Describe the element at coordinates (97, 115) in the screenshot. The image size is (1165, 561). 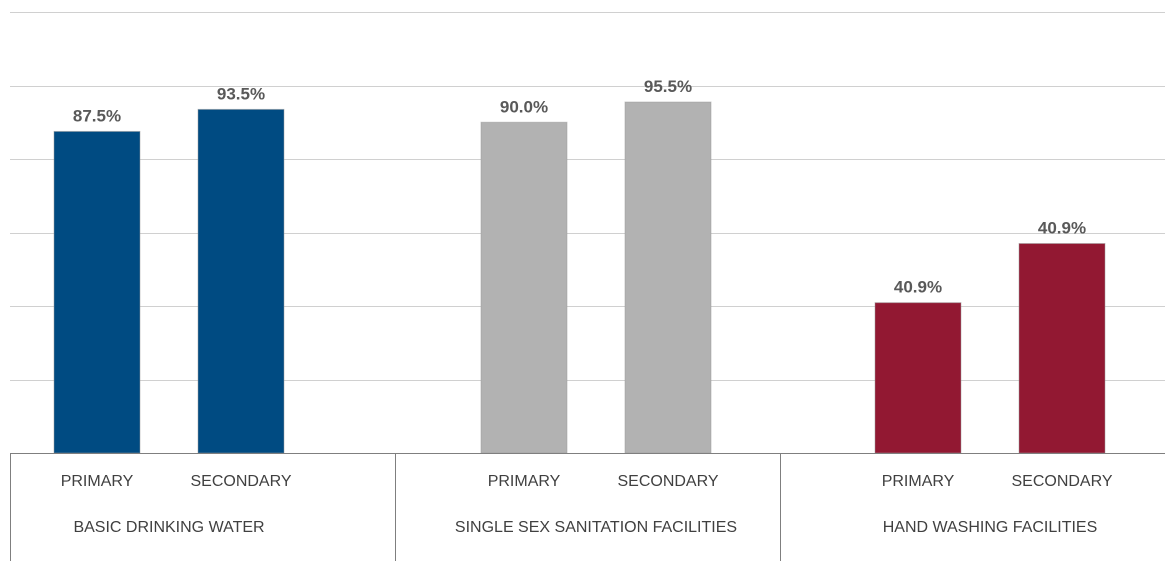
I see `data-label: 87.5%` at that location.